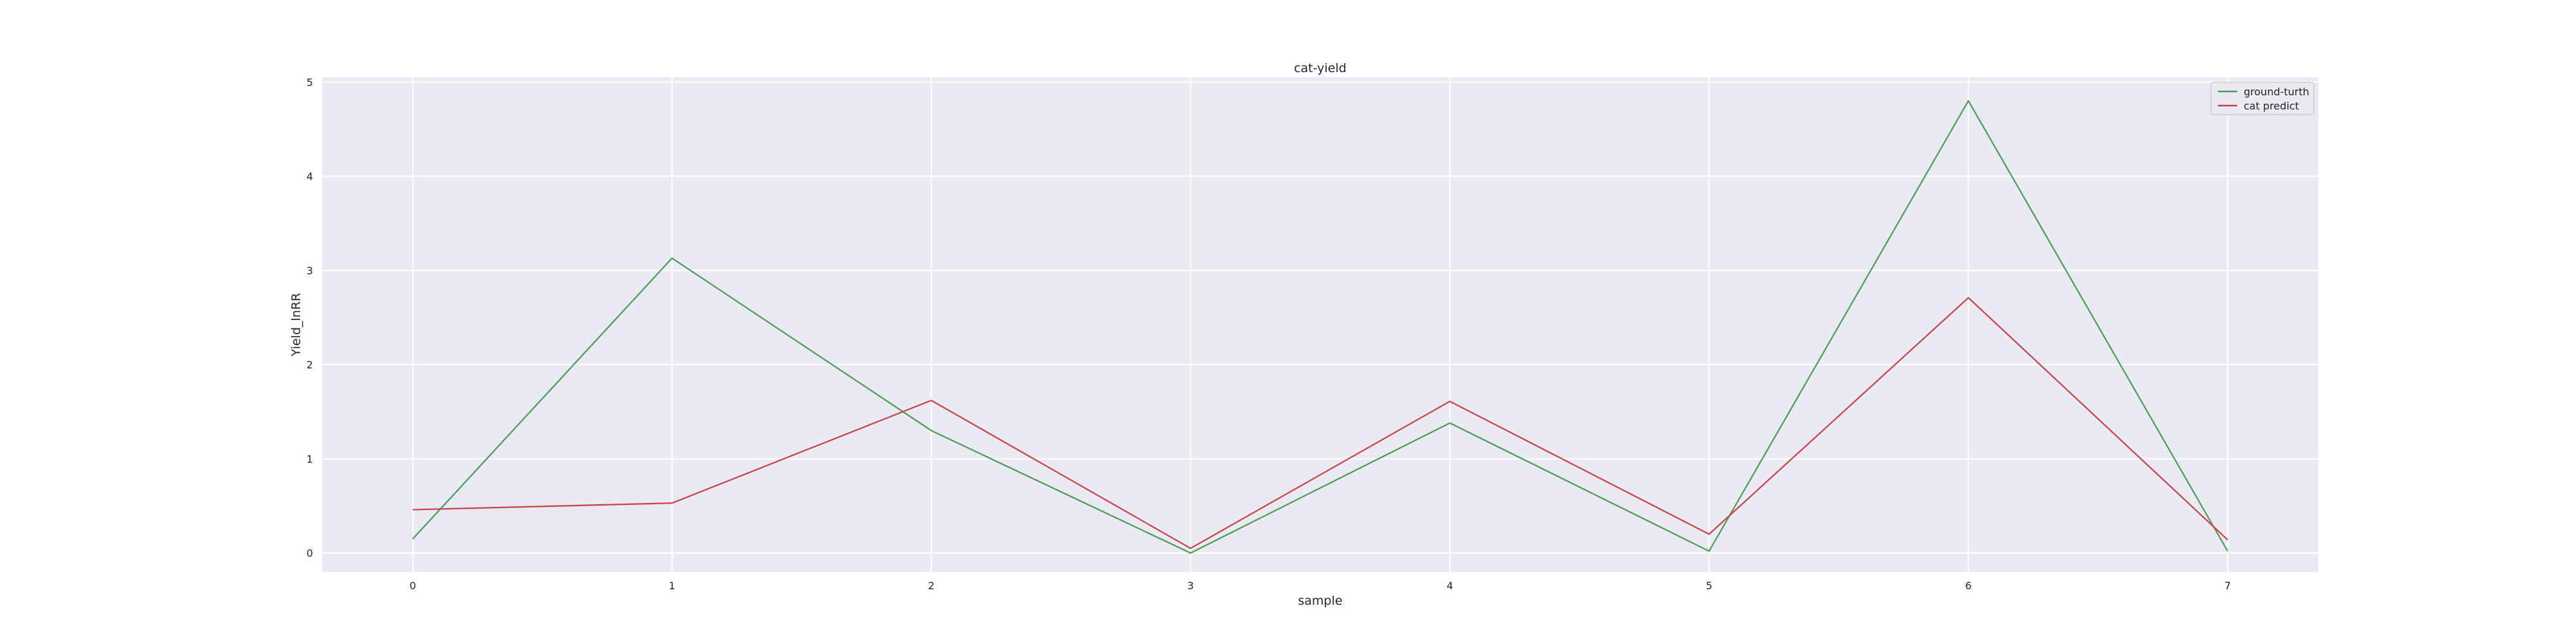 The height and width of the screenshot is (644, 2576). I want to click on legend: ground-turth cat predict, so click(2262, 99).